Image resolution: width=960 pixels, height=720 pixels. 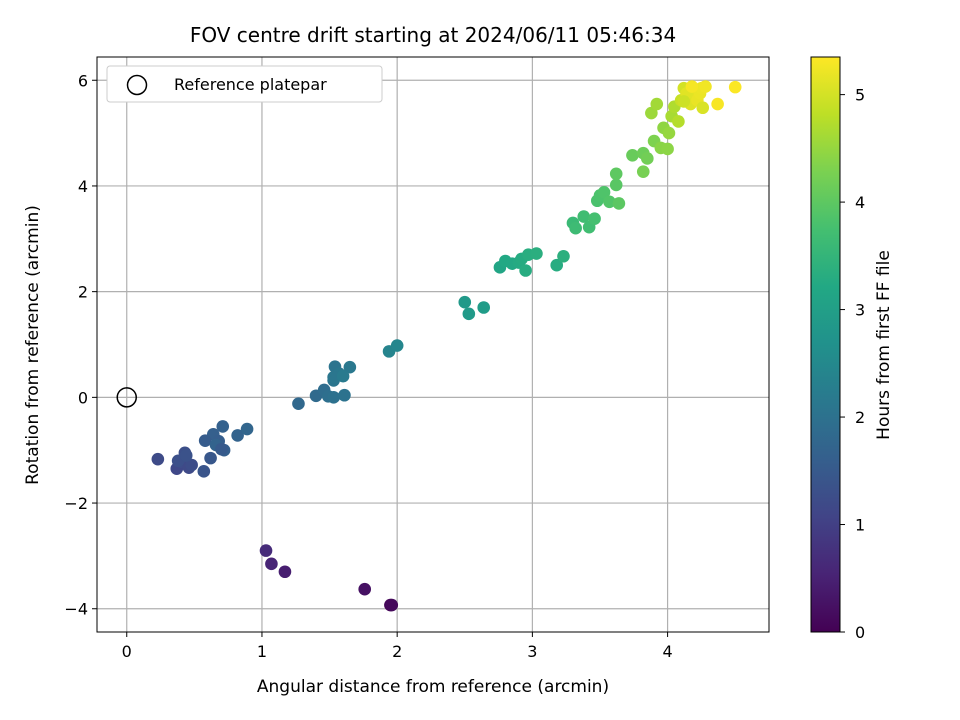 I want to click on y-tick-label: −4, so click(x=76, y=609).